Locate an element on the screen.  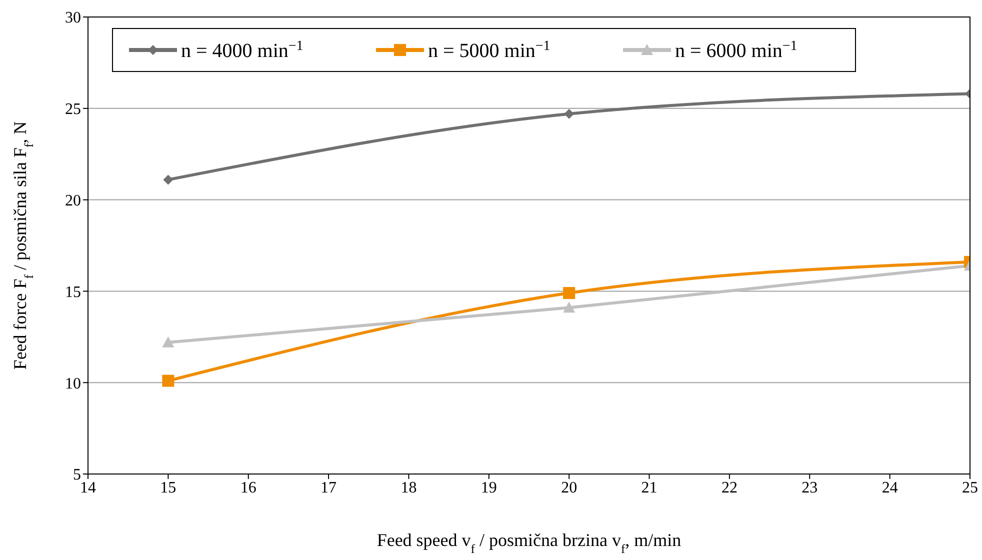
legend-label: n = 4000 min$^{−1}$ is located at coordinates (241, 50).